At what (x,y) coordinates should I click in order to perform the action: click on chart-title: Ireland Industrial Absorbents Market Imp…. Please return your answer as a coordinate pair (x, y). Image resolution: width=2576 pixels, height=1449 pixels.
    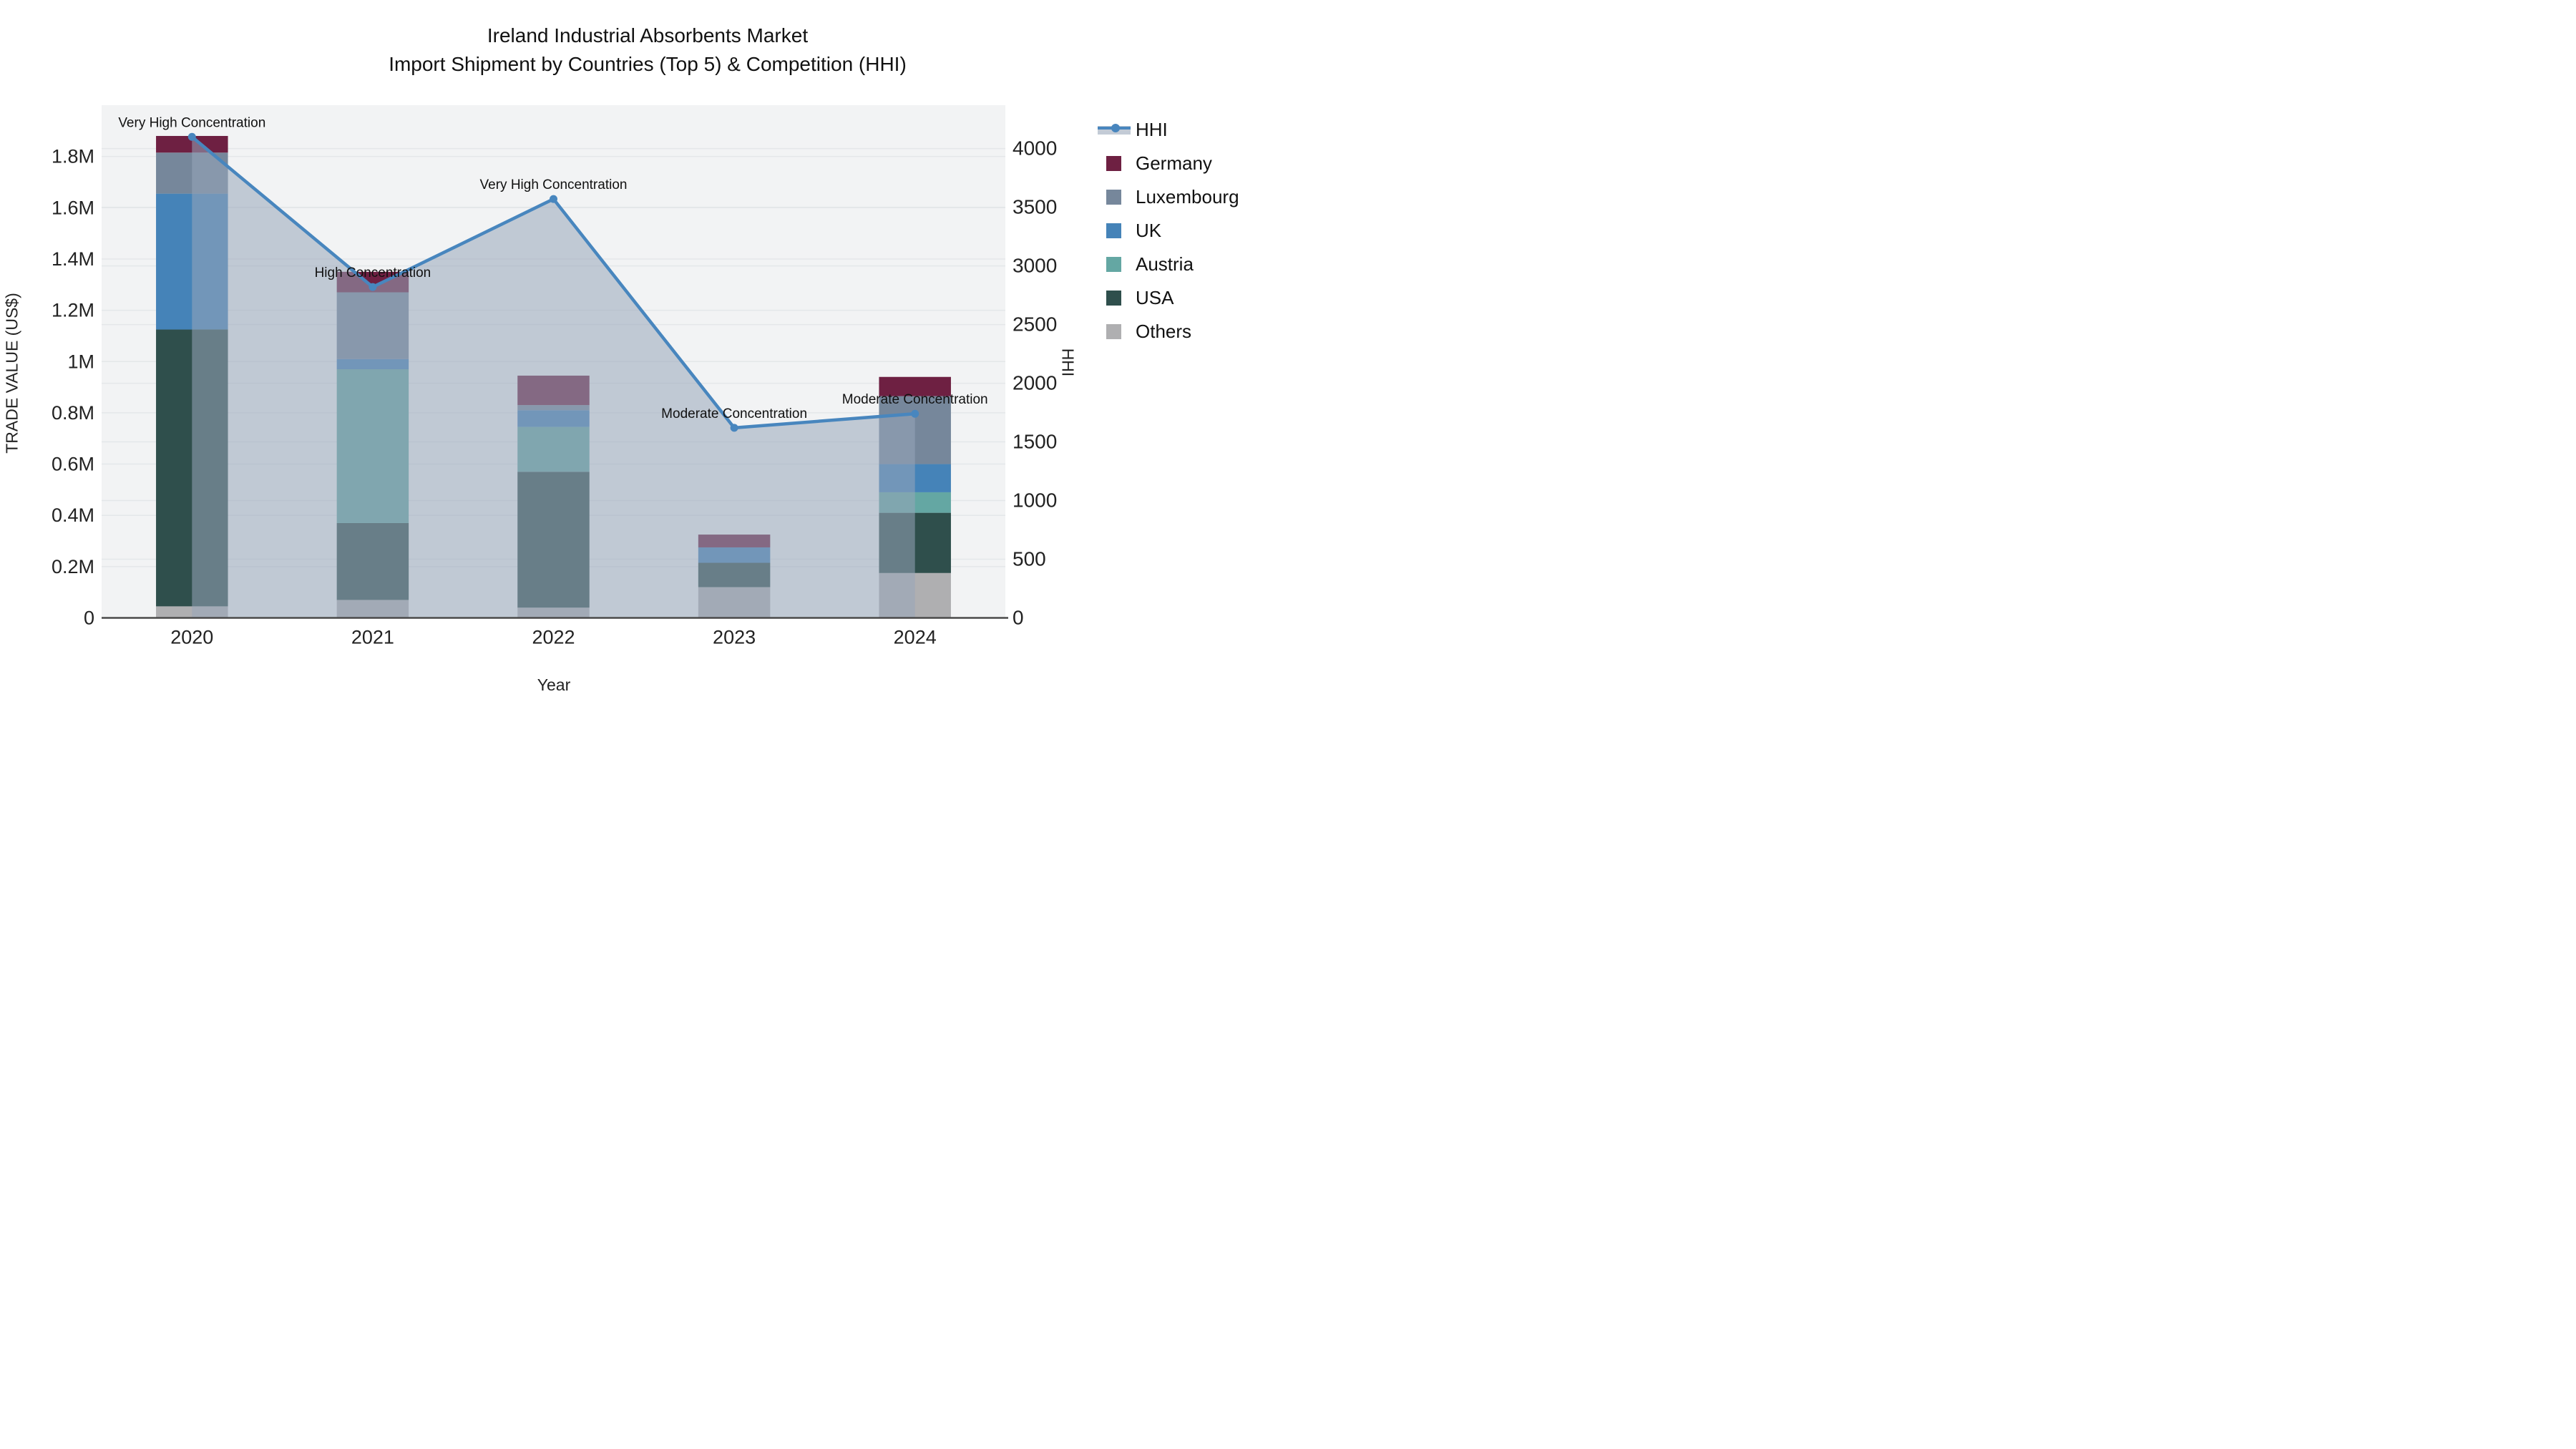
    Looking at the image, I should click on (644, 50).